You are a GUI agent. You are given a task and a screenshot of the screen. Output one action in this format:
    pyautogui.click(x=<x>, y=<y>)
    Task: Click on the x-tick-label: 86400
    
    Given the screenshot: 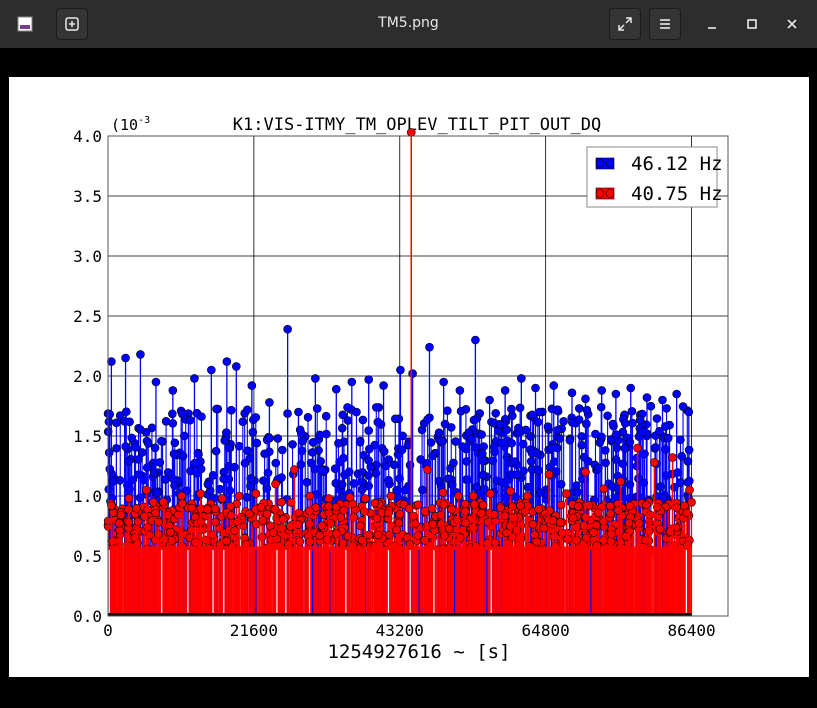 What is the action you would take?
    pyautogui.click(x=691, y=630)
    